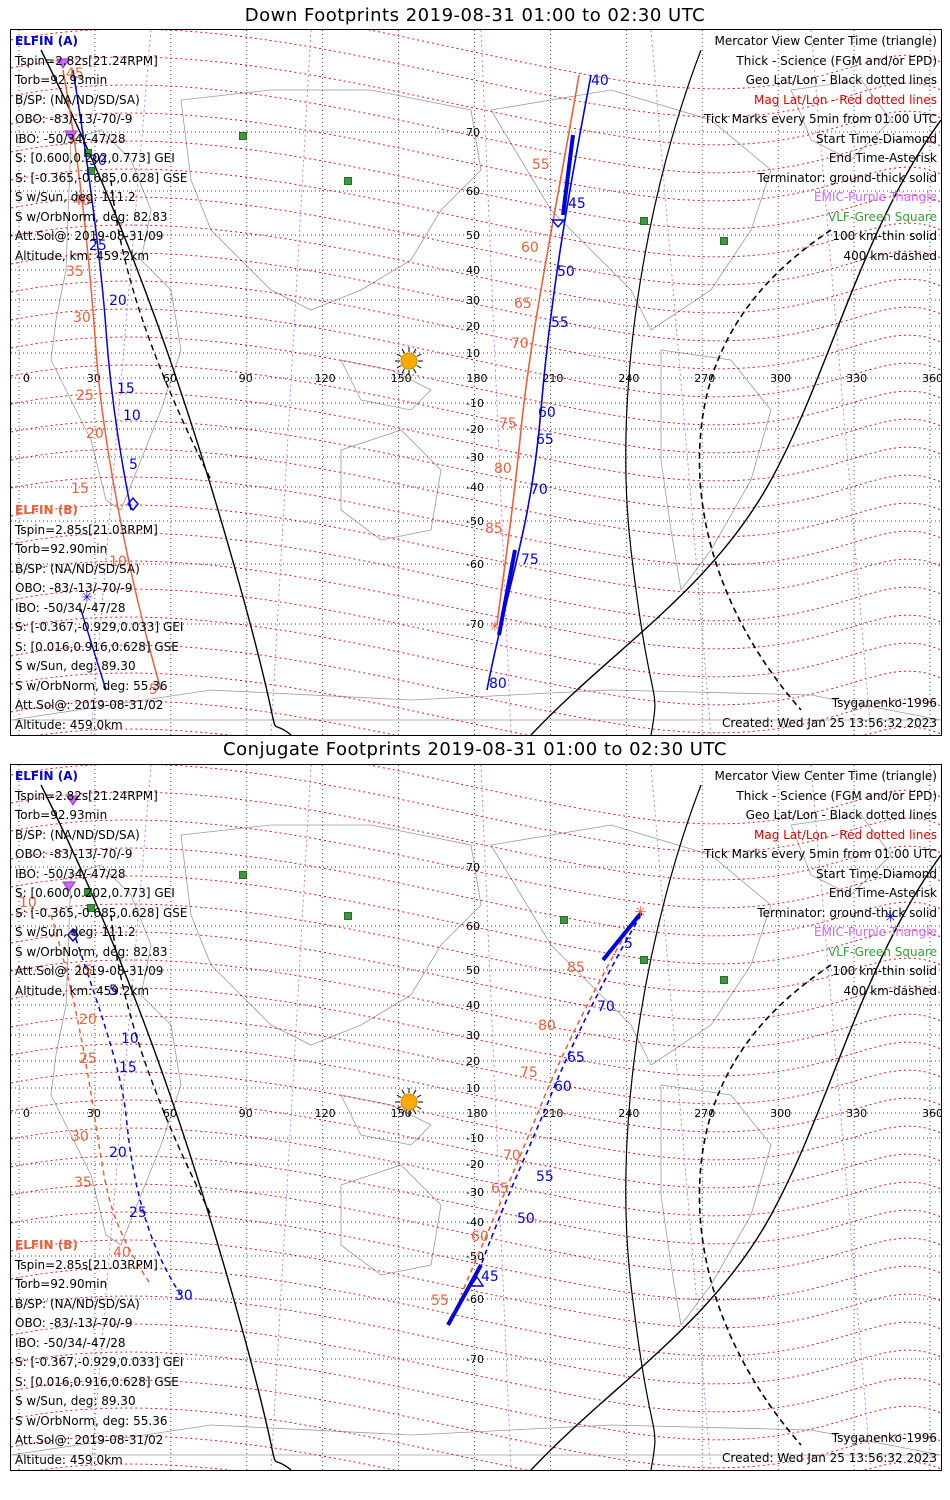  What do you see at coordinates (83, 1183) in the screenshot?
I see `elfin-b-time-label: 35` at bounding box center [83, 1183].